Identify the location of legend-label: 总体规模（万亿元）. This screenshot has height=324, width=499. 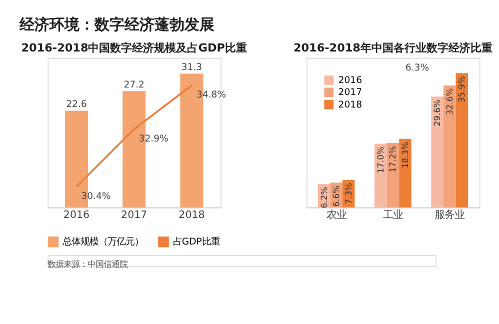
(103, 242).